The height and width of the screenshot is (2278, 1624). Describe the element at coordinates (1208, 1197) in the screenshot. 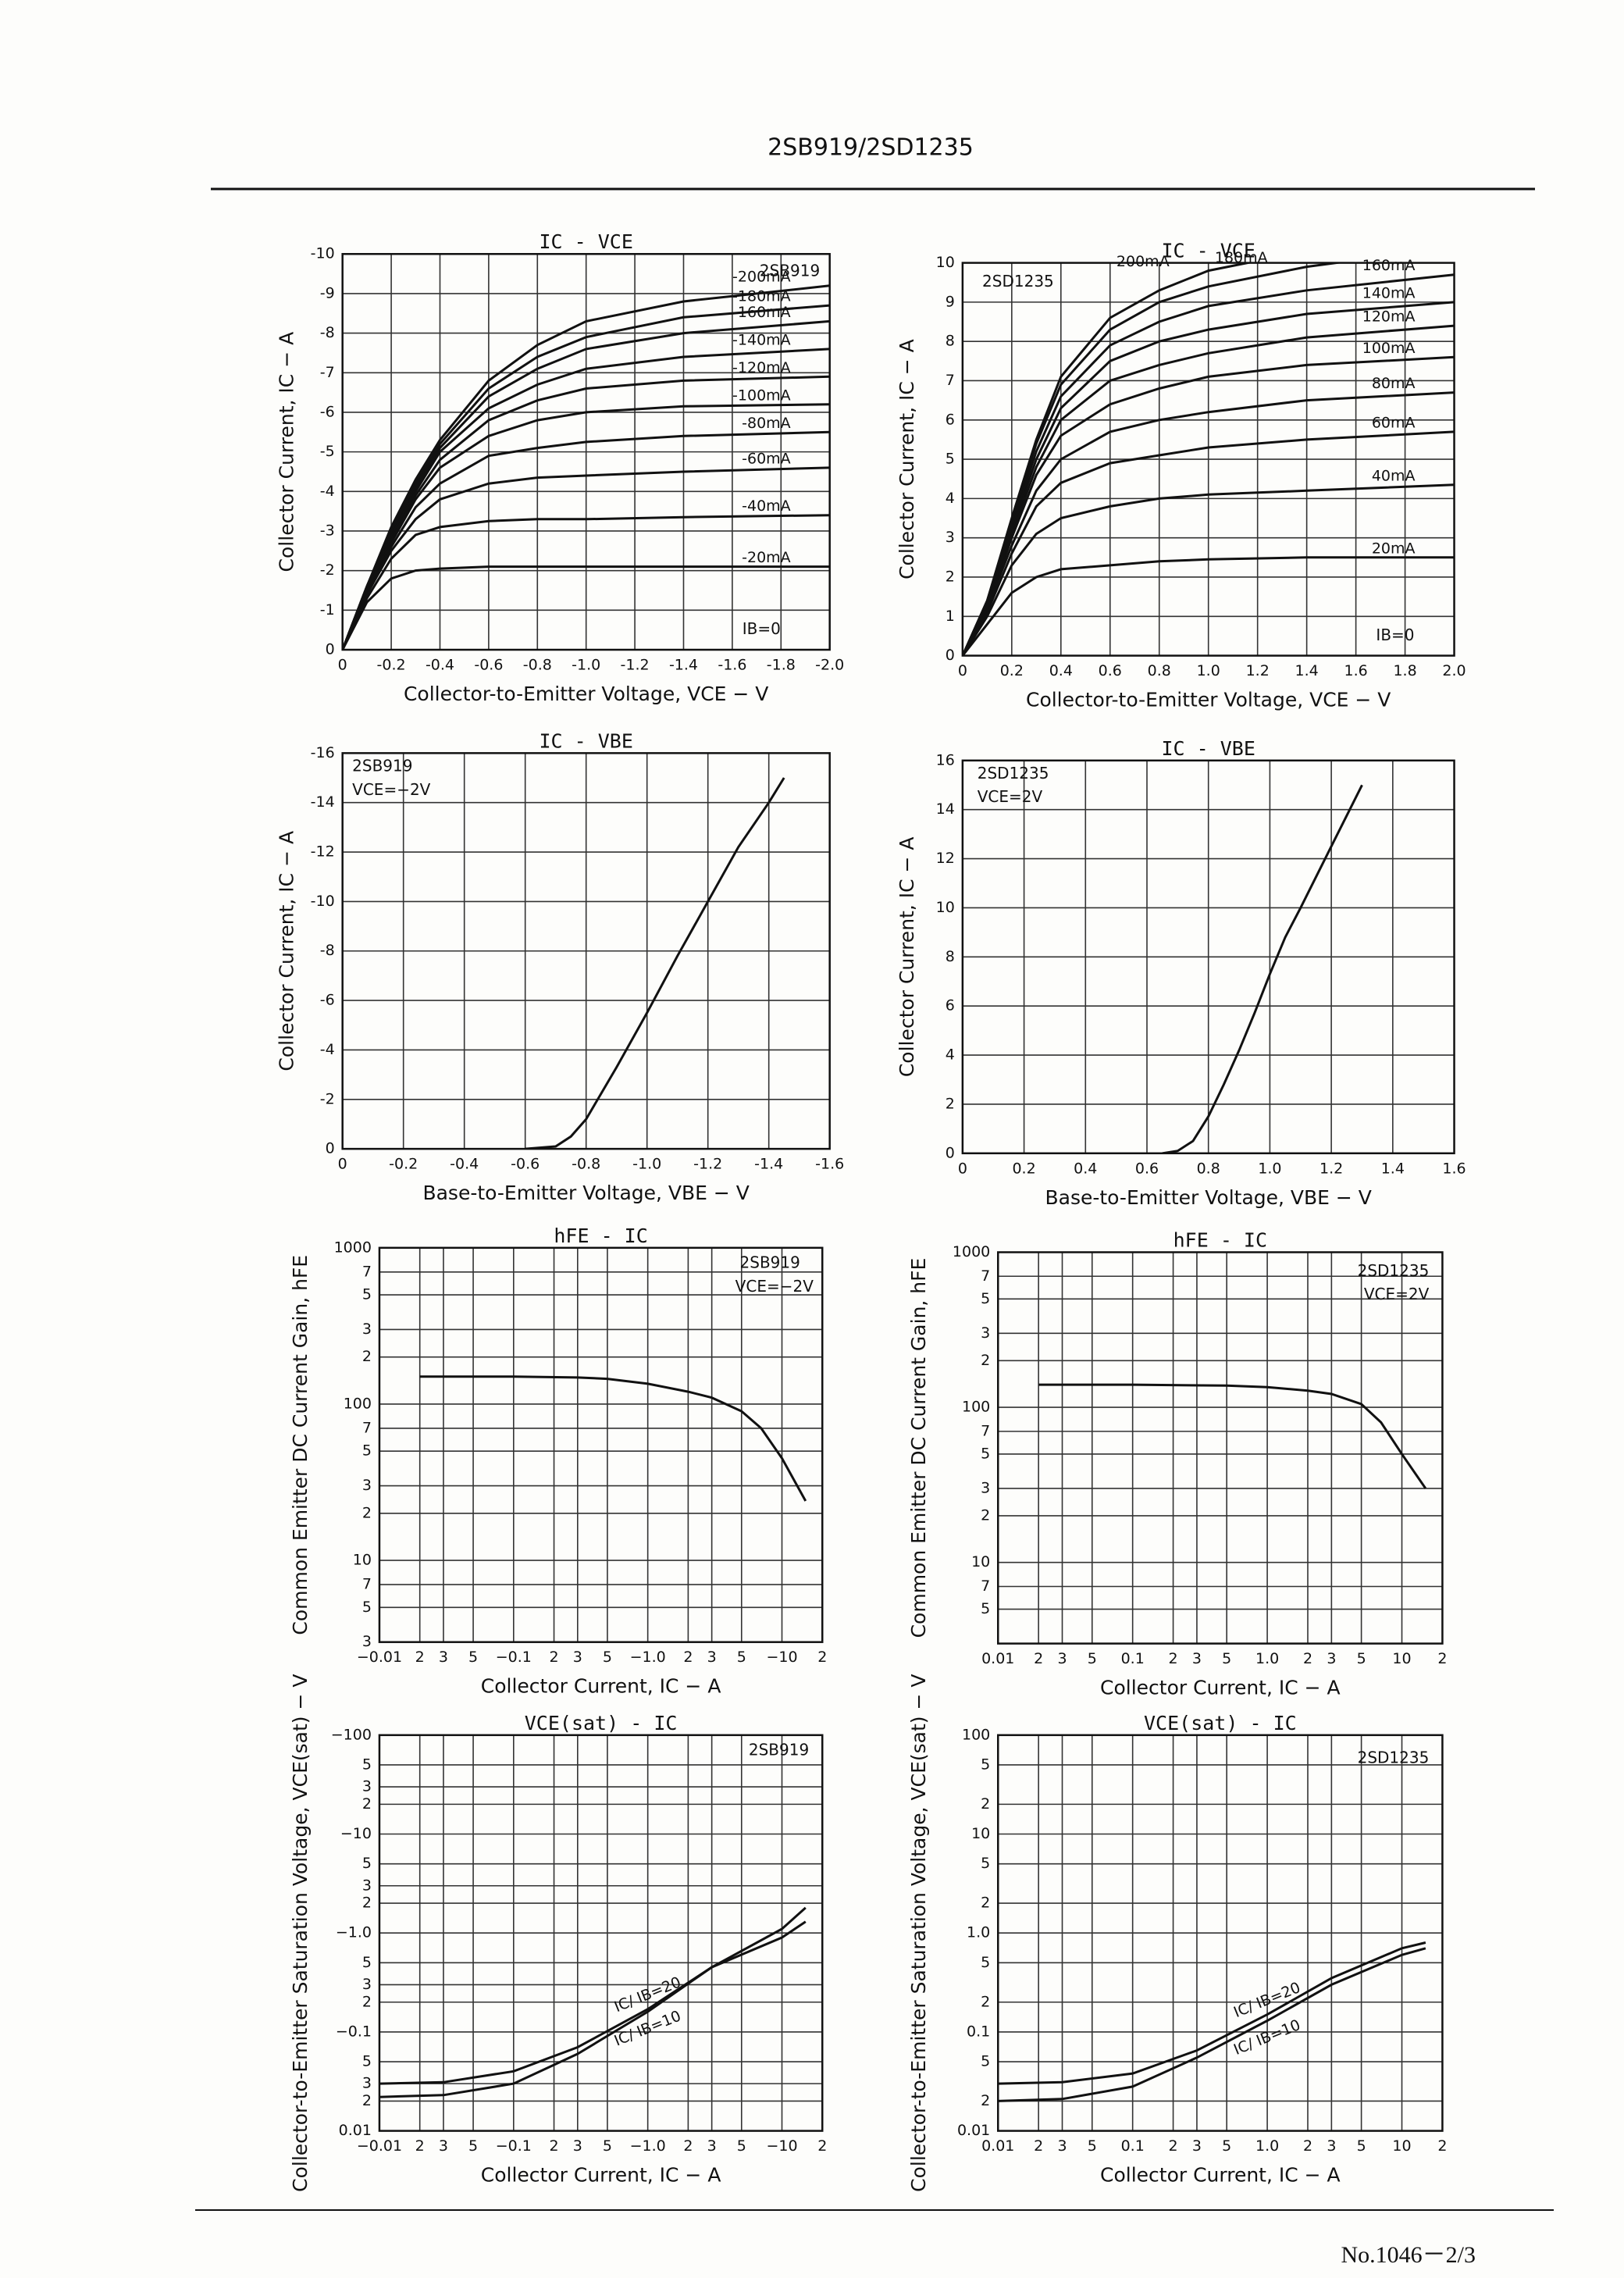

I see `x-axis-label: Base-to-Emitter Voltage, VBE − V` at that location.